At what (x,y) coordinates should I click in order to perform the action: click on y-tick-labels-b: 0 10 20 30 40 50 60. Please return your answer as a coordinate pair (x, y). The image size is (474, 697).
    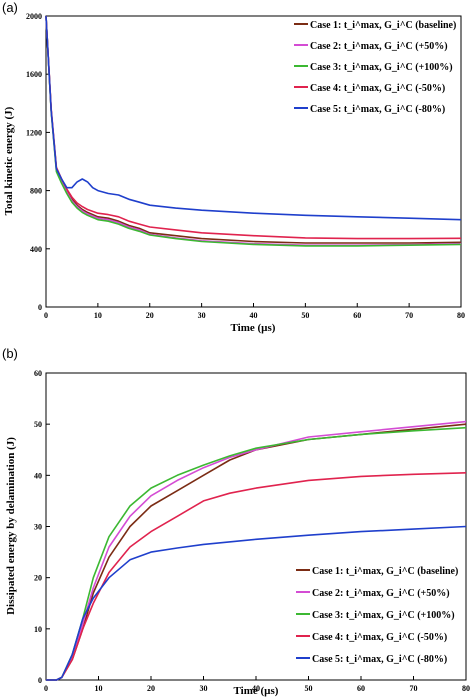
    Looking at the image, I should click on (42, 527).